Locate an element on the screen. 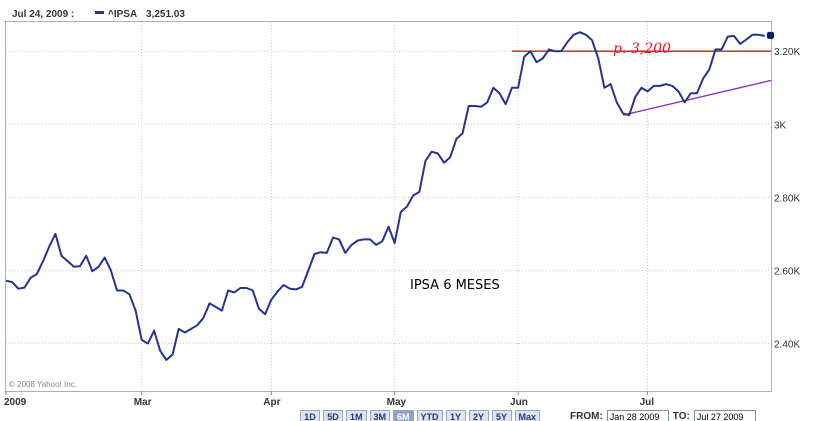  x-tick-label: Apr is located at coordinates (271, 402).